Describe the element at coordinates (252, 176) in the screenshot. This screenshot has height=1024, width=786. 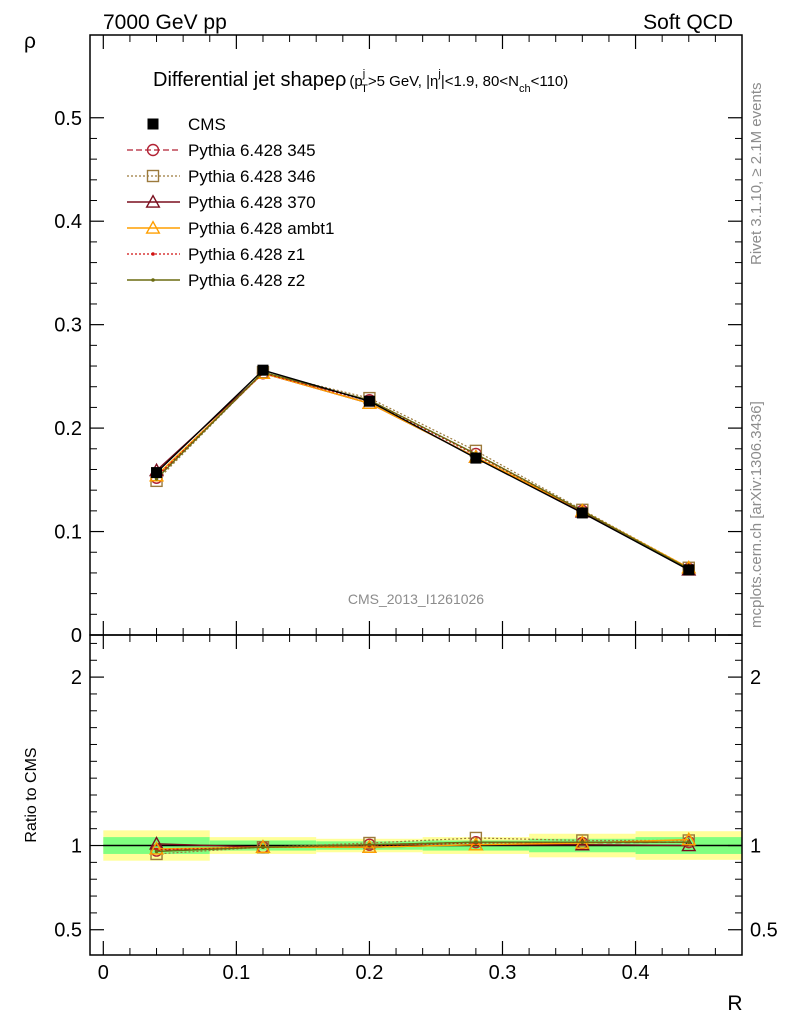
I see `legend-label: Pythia 6.428 346` at that location.